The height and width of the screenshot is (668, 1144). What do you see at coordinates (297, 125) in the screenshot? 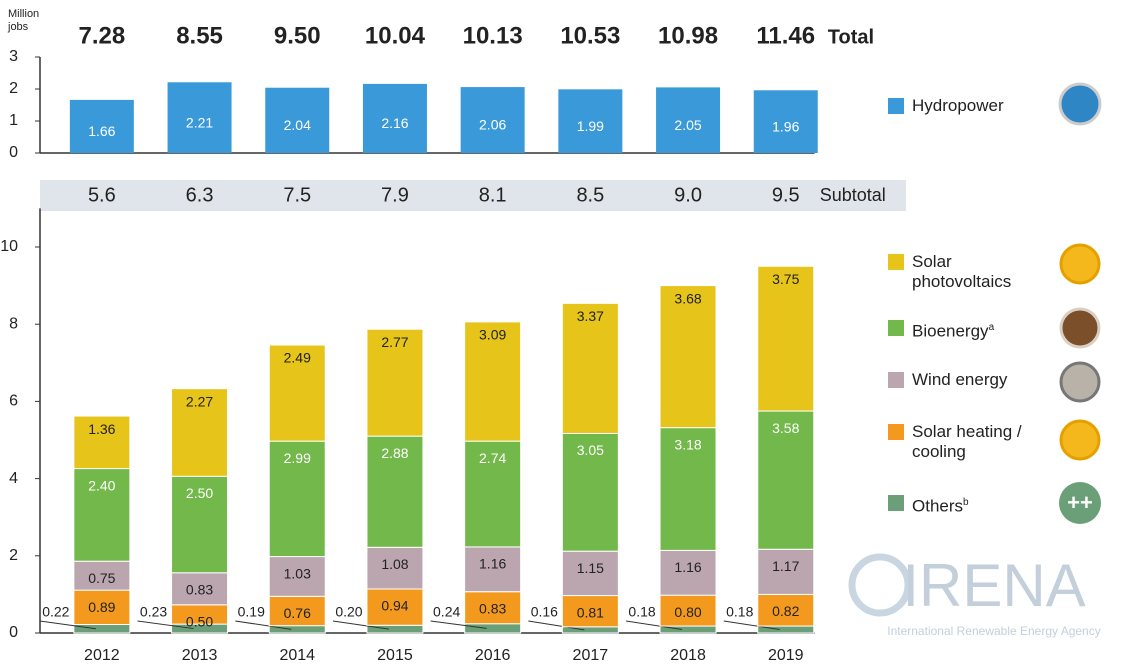
I see `value-label: 2.04` at bounding box center [297, 125].